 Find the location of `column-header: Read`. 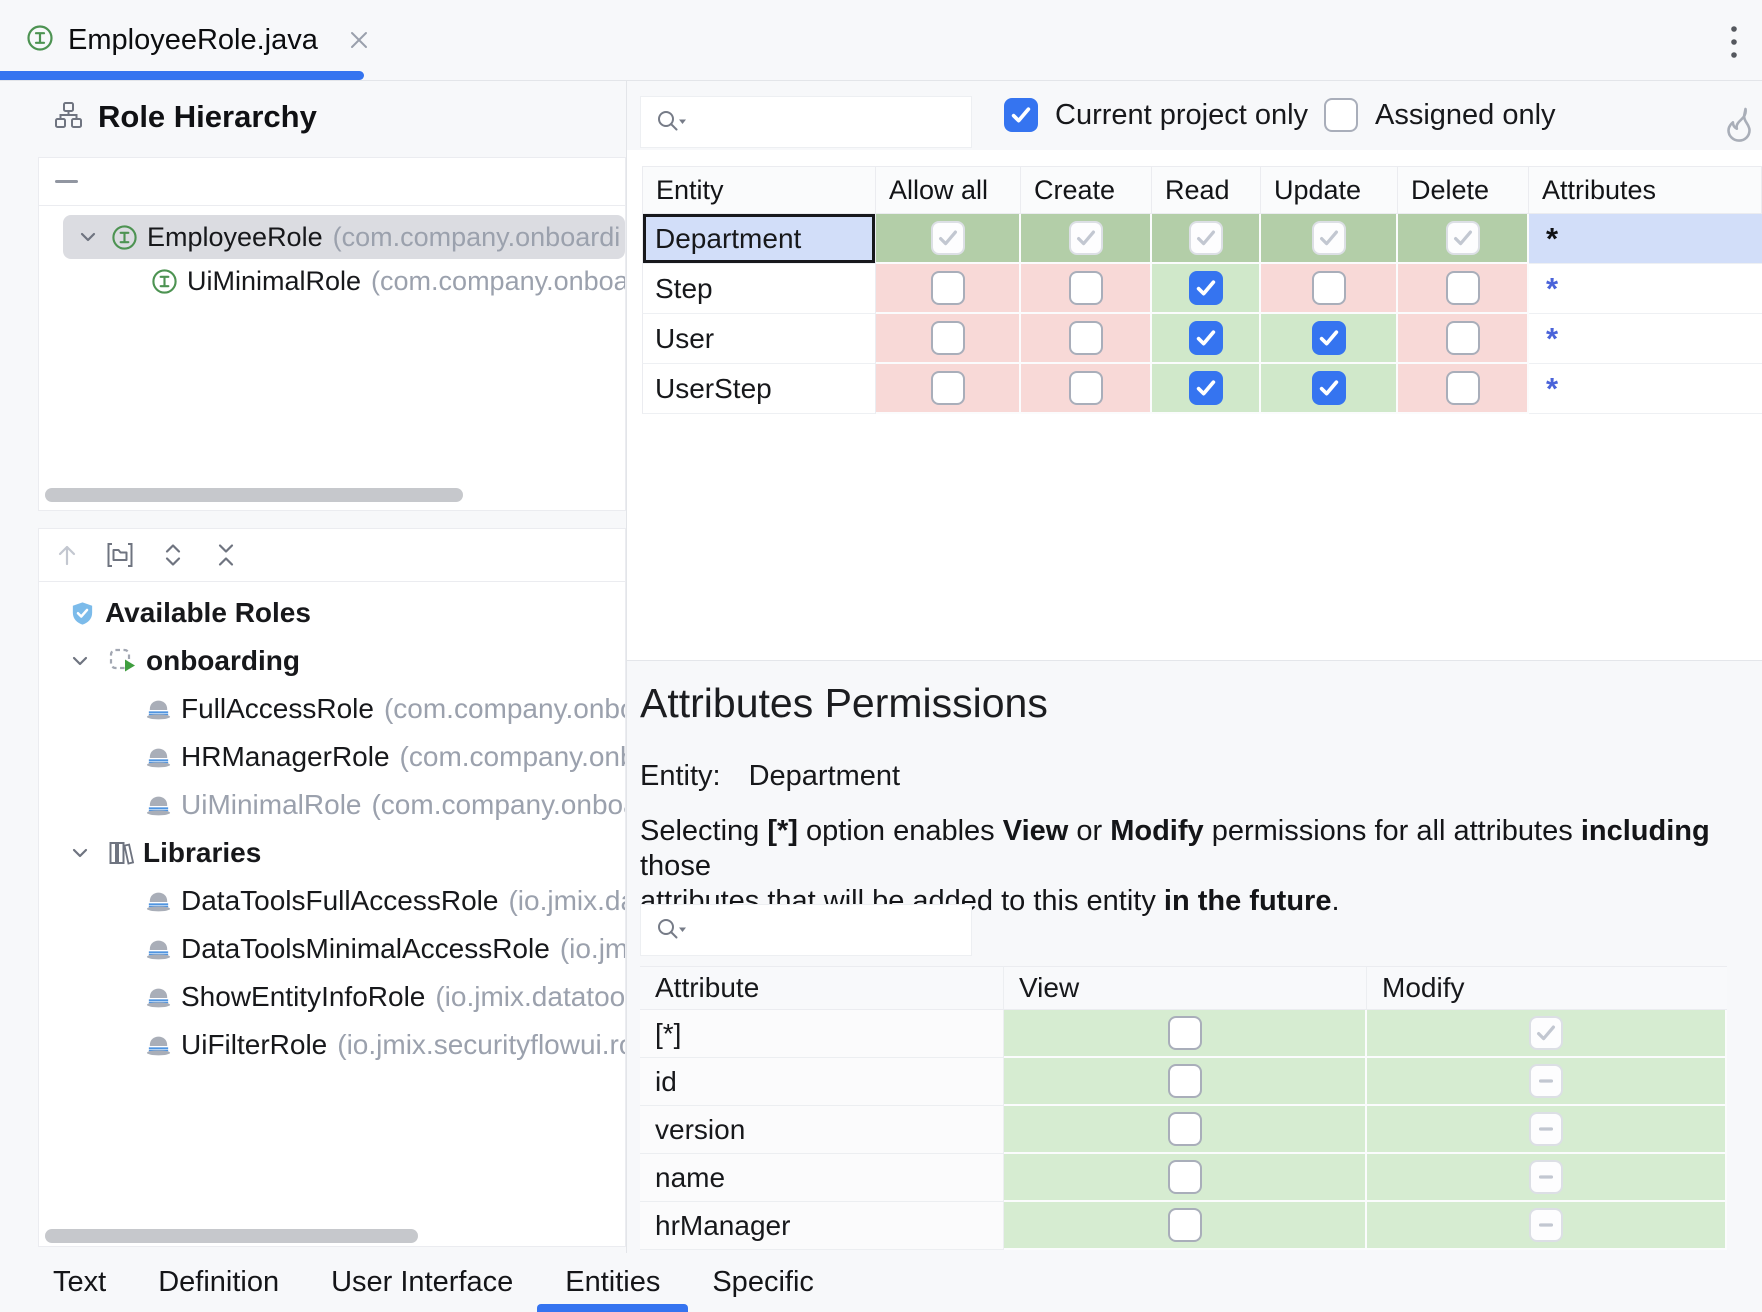

column-header: Read is located at coordinates (1206, 190).